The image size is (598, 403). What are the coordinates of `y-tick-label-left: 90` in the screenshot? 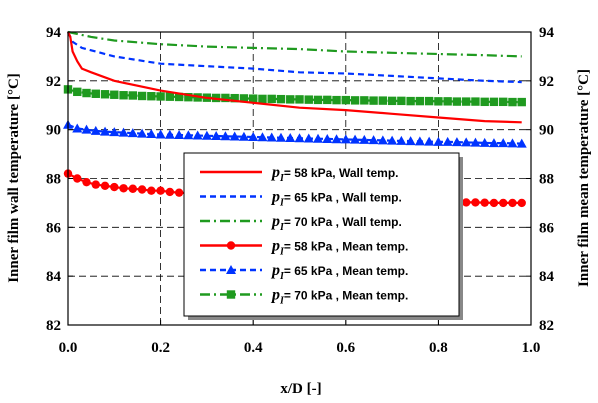 It's located at (53, 131).